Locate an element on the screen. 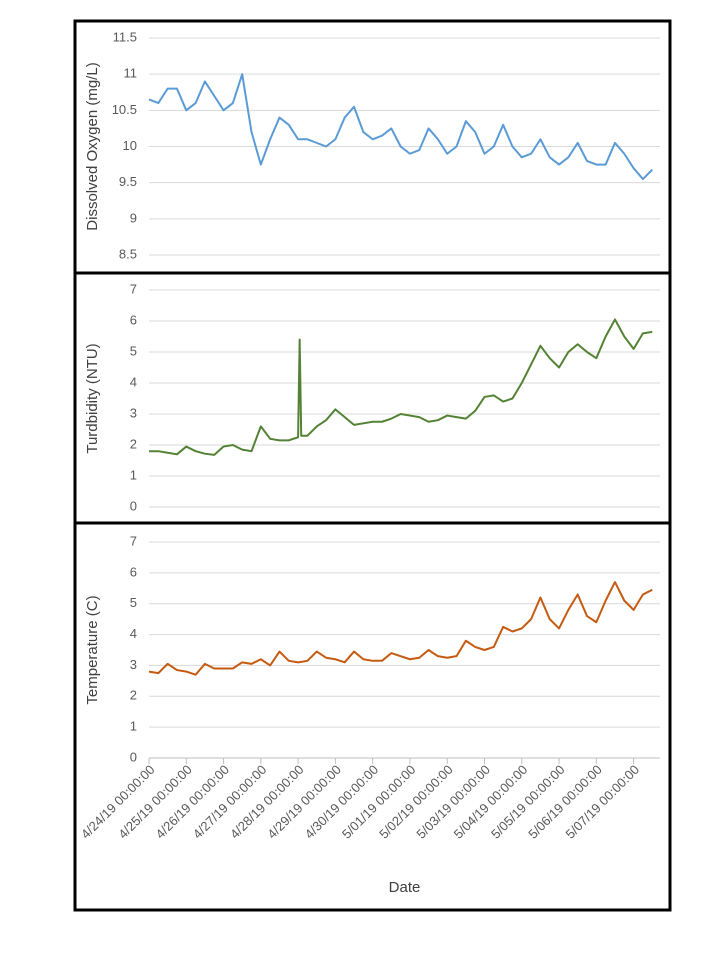 The width and height of the screenshot is (720, 960). y-tick-label: 9 is located at coordinates (133, 217).